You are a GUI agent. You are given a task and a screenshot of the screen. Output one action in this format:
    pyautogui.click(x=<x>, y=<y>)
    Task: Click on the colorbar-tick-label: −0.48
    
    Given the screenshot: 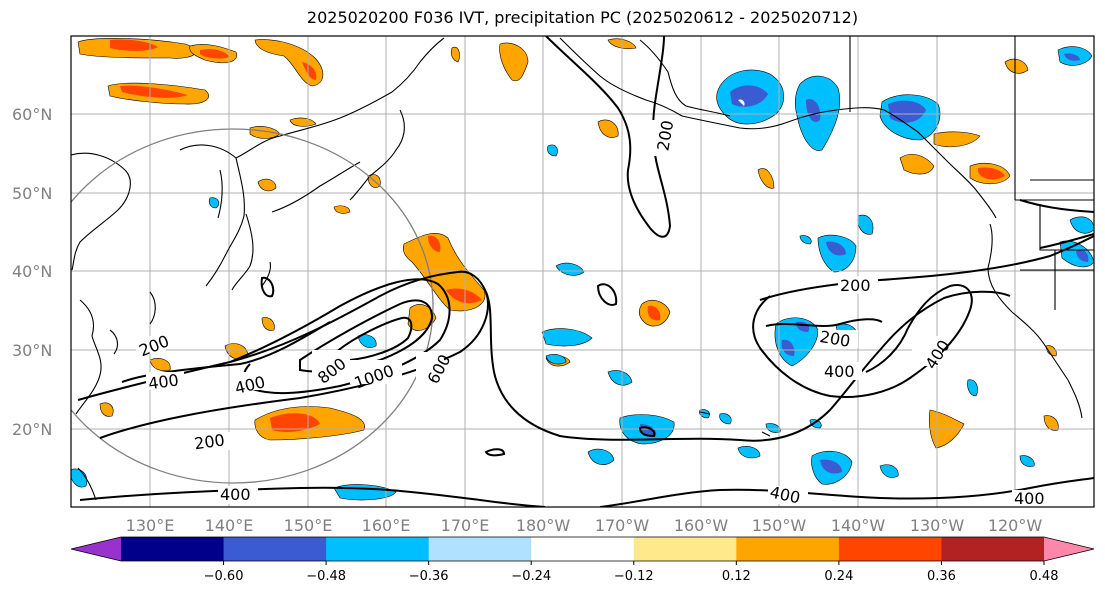 What is the action you would take?
    pyautogui.click(x=326, y=576)
    